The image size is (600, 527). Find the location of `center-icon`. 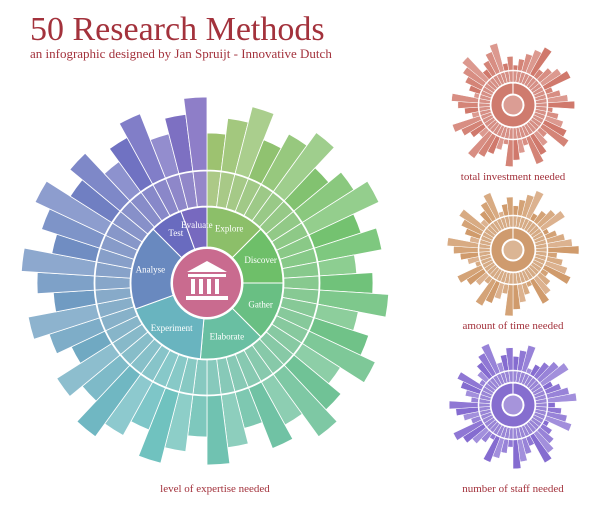

center-icon is located at coordinates (207, 283).